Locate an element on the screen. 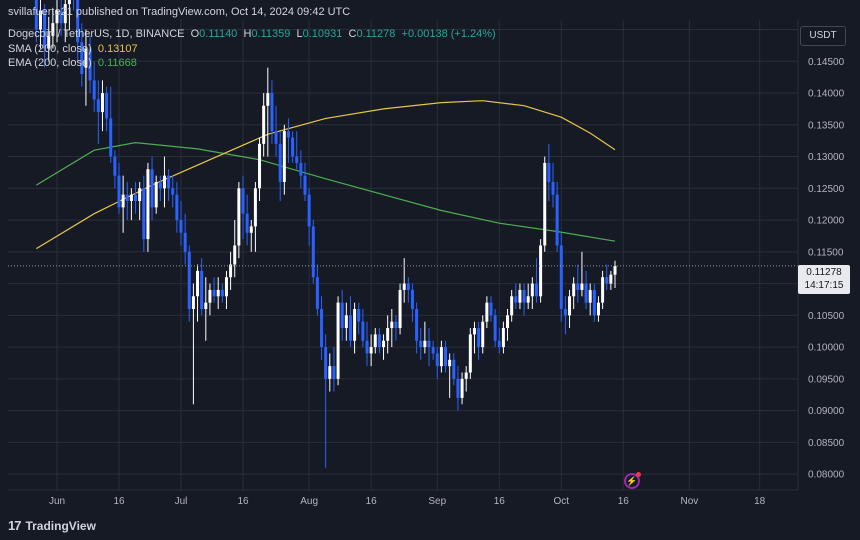 This screenshot has width=860, height=540. time-tick-label: Jun is located at coordinates (57, 501).